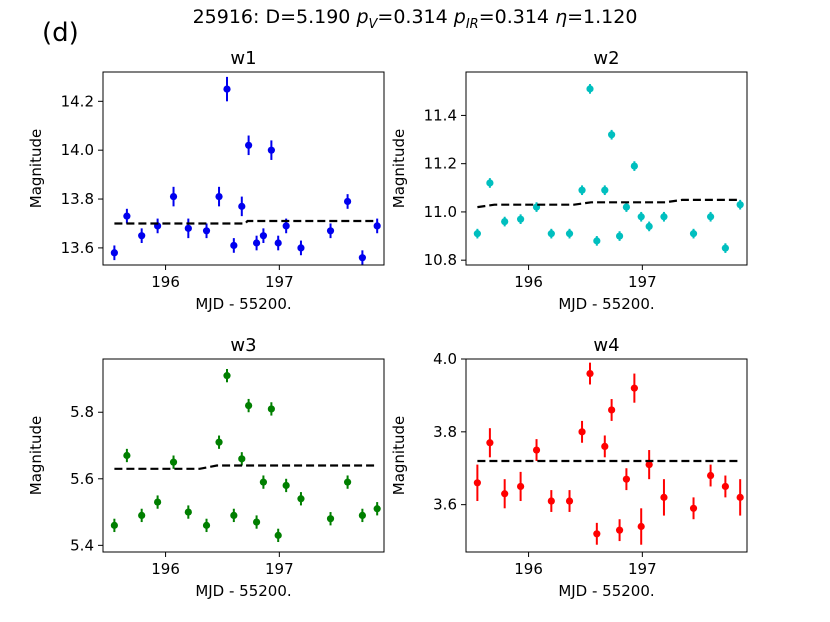  I want to click on plot-title-w4: w4, so click(606, 345).